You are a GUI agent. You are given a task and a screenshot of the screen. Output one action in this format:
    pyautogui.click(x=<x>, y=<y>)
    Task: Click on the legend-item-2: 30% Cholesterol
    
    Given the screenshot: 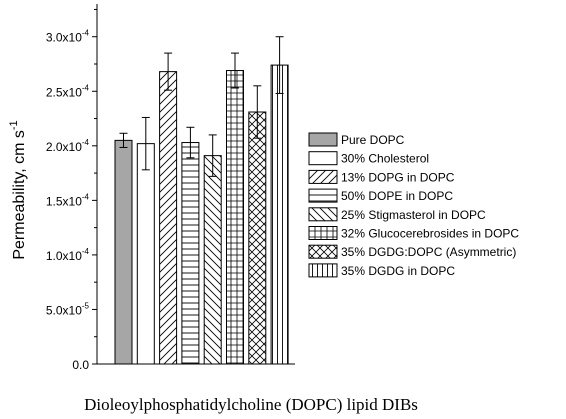 What is the action you would take?
    pyautogui.click(x=368, y=158)
    